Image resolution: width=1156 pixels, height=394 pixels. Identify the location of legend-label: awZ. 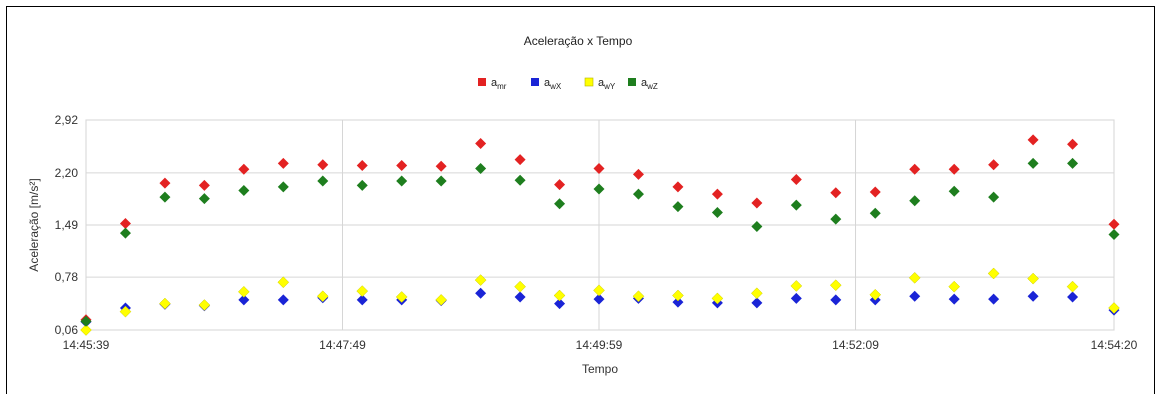
(649, 84).